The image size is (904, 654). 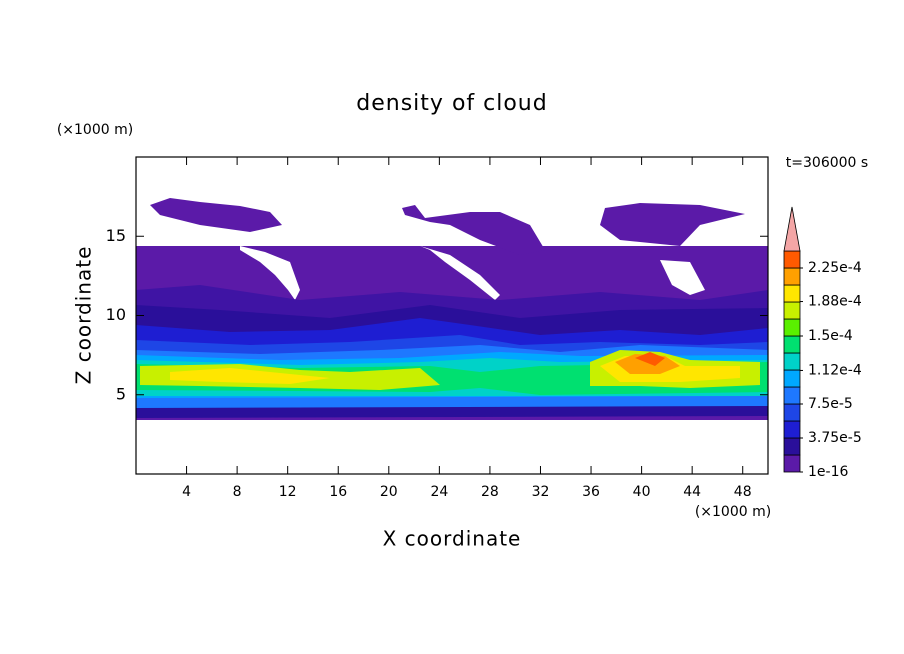 I want to click on x-tick-label: 8, so click(x=237, y=492).